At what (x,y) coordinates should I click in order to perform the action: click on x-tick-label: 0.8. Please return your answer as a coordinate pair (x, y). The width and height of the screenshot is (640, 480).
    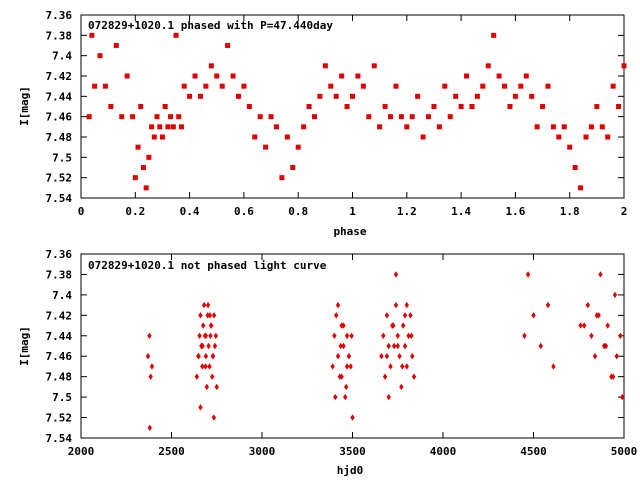
    Looking at the image, I should click on (298, 211).